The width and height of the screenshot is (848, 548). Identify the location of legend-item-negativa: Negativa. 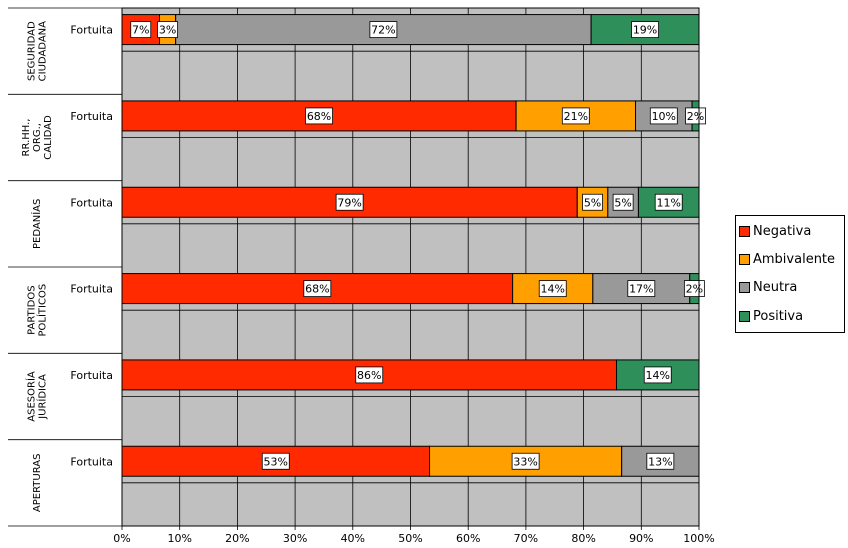
(775, 231).